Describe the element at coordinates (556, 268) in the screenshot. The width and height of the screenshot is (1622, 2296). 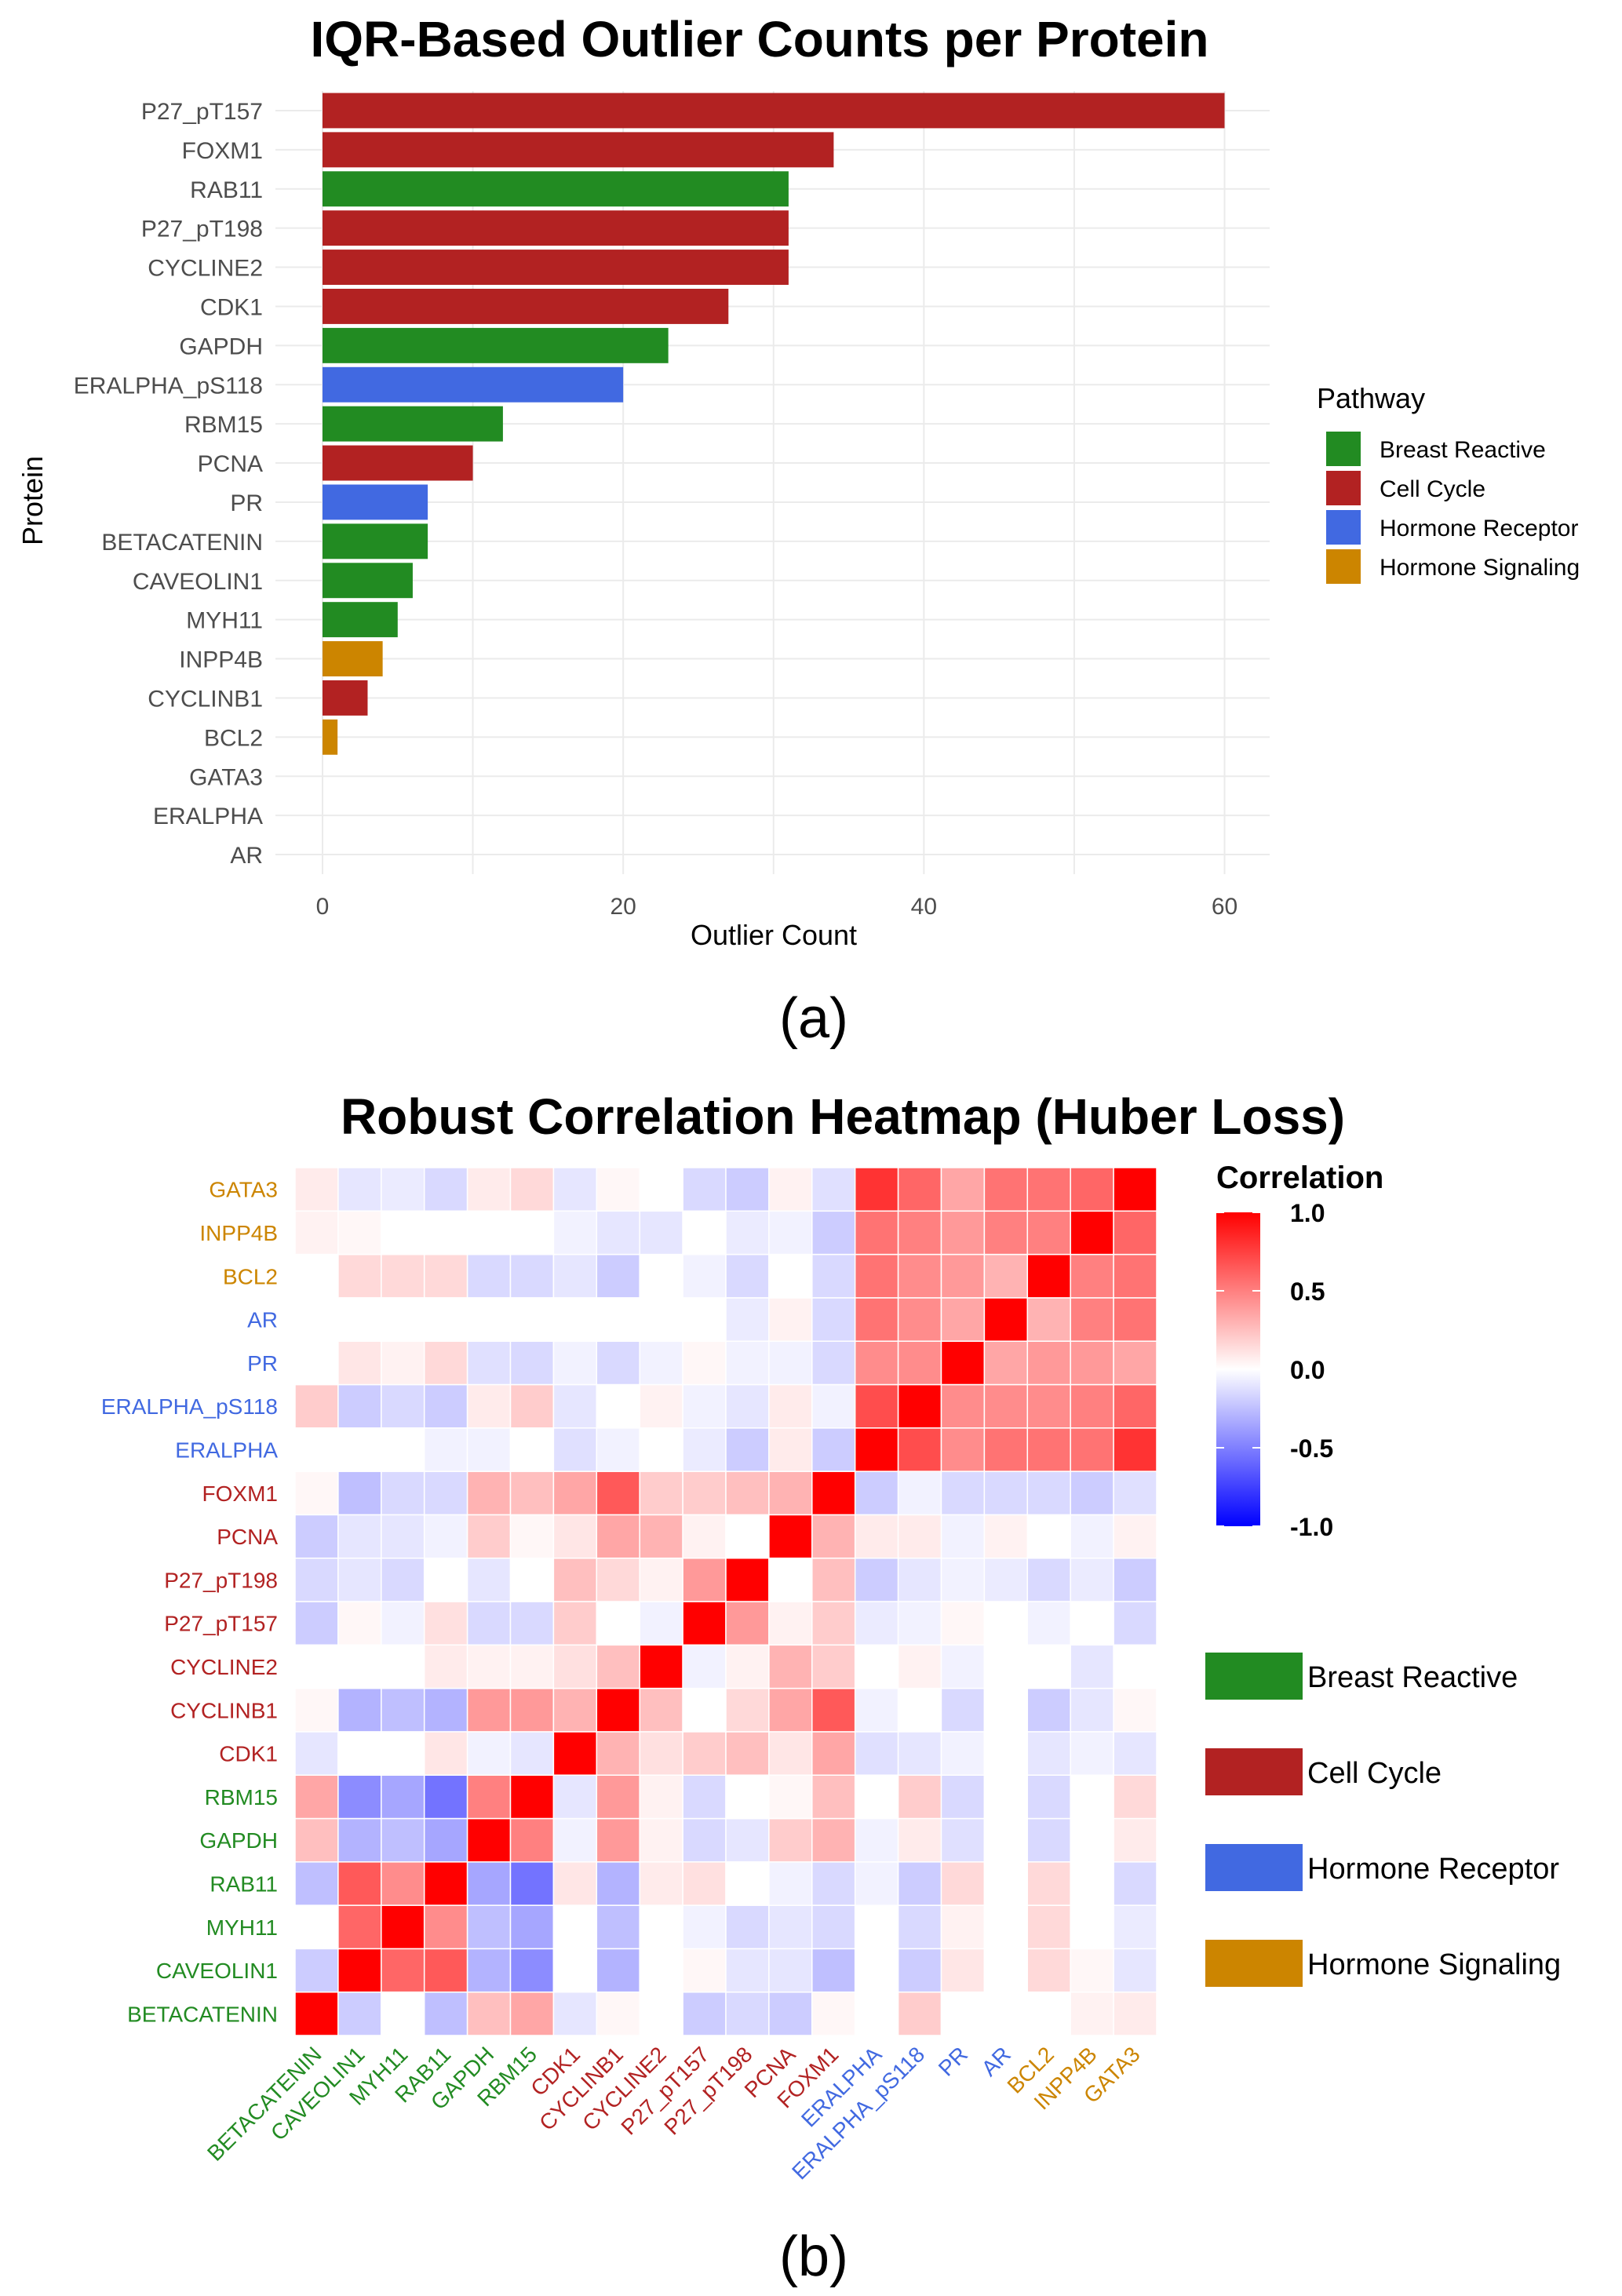
I see `bar-cycline2` at that location.